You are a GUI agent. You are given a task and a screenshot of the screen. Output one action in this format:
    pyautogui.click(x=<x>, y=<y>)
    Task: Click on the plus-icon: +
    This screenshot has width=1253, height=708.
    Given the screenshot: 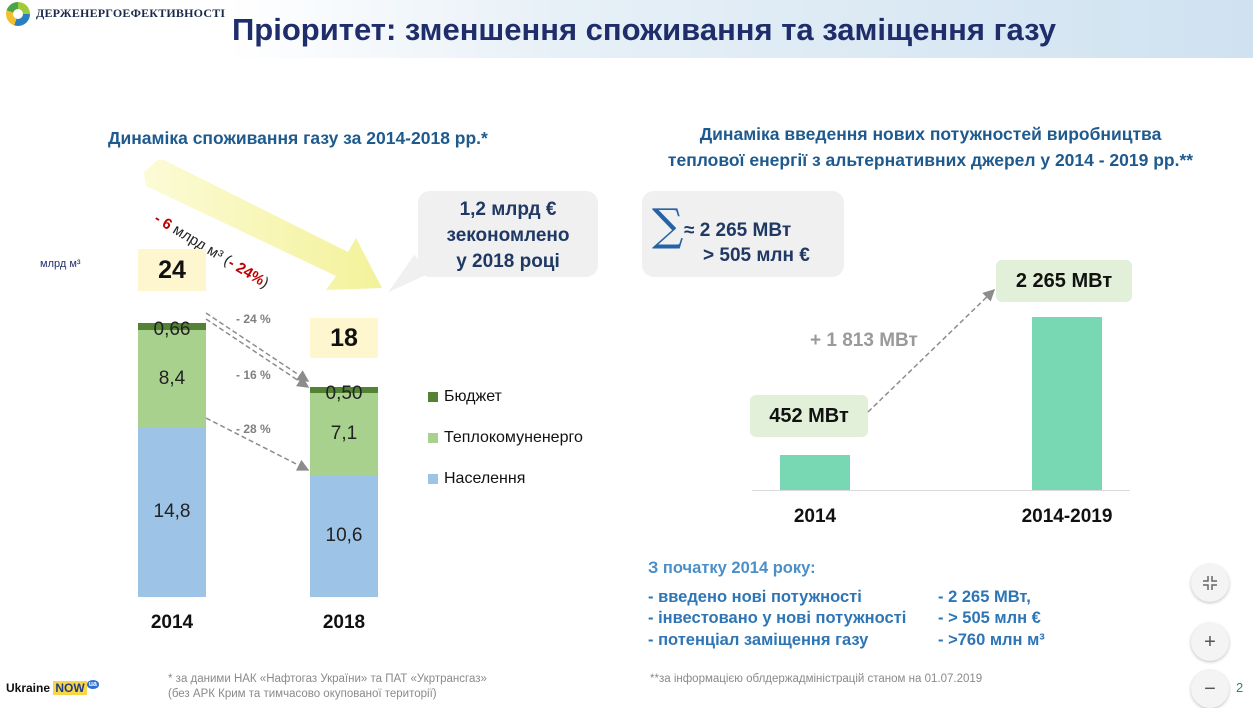 What is the action you would take?
    pyautogui.click(x=1210, y=641)
    